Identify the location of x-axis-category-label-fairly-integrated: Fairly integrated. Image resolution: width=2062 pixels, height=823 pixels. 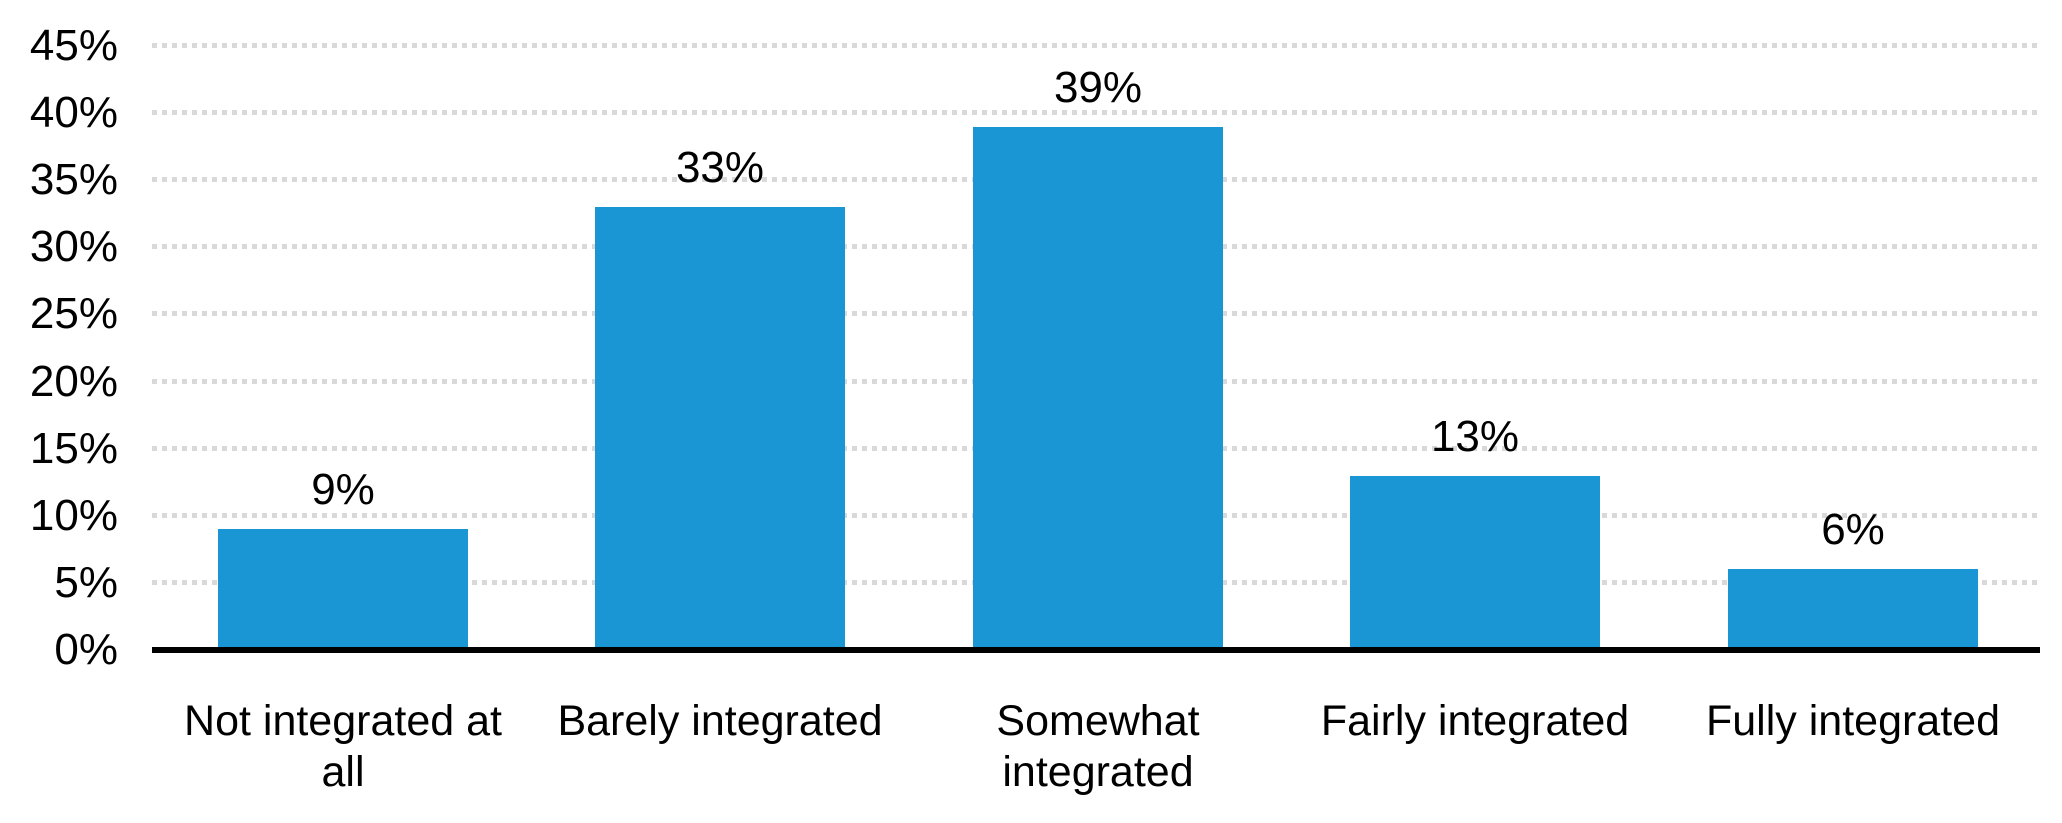
(1475, 721).